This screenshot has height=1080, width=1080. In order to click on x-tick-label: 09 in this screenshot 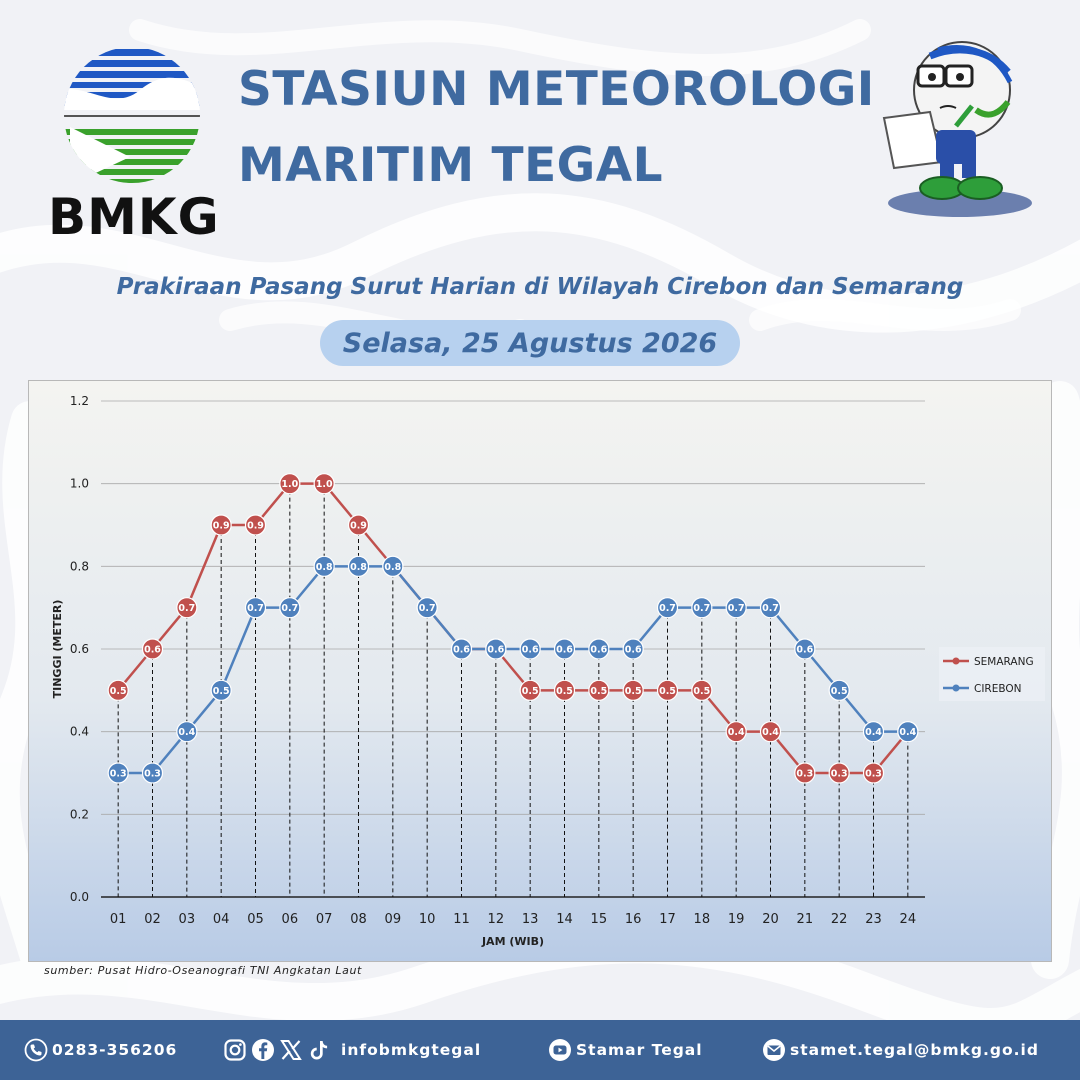, I will do `click(393, 919)`.